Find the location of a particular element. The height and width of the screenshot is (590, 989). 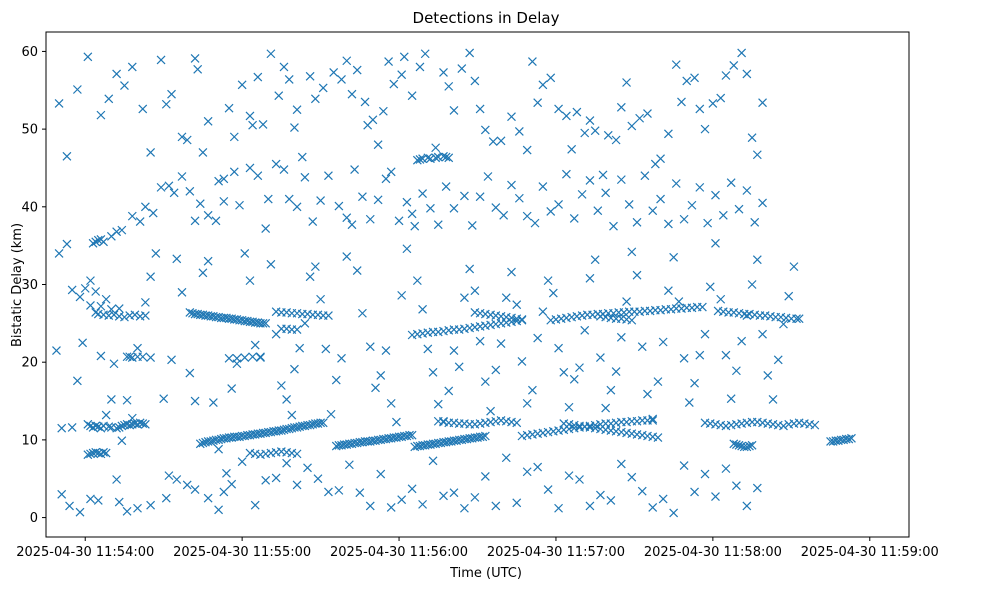

y-axis-label: Bistatic Delay (km) is located at coordinates (17, 285).